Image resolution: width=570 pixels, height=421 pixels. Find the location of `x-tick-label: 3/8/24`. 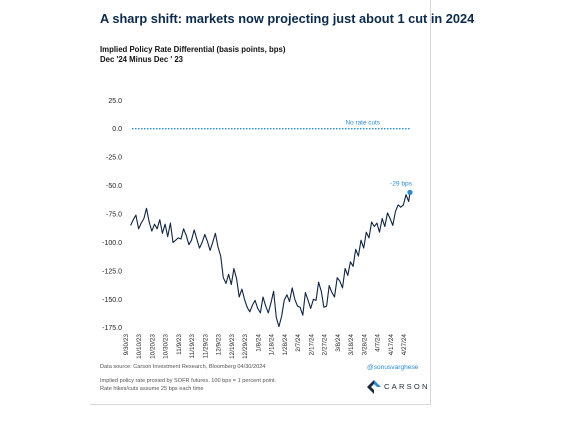

x-tick-label: 3/8/24 is located at coordinates (338, 343).